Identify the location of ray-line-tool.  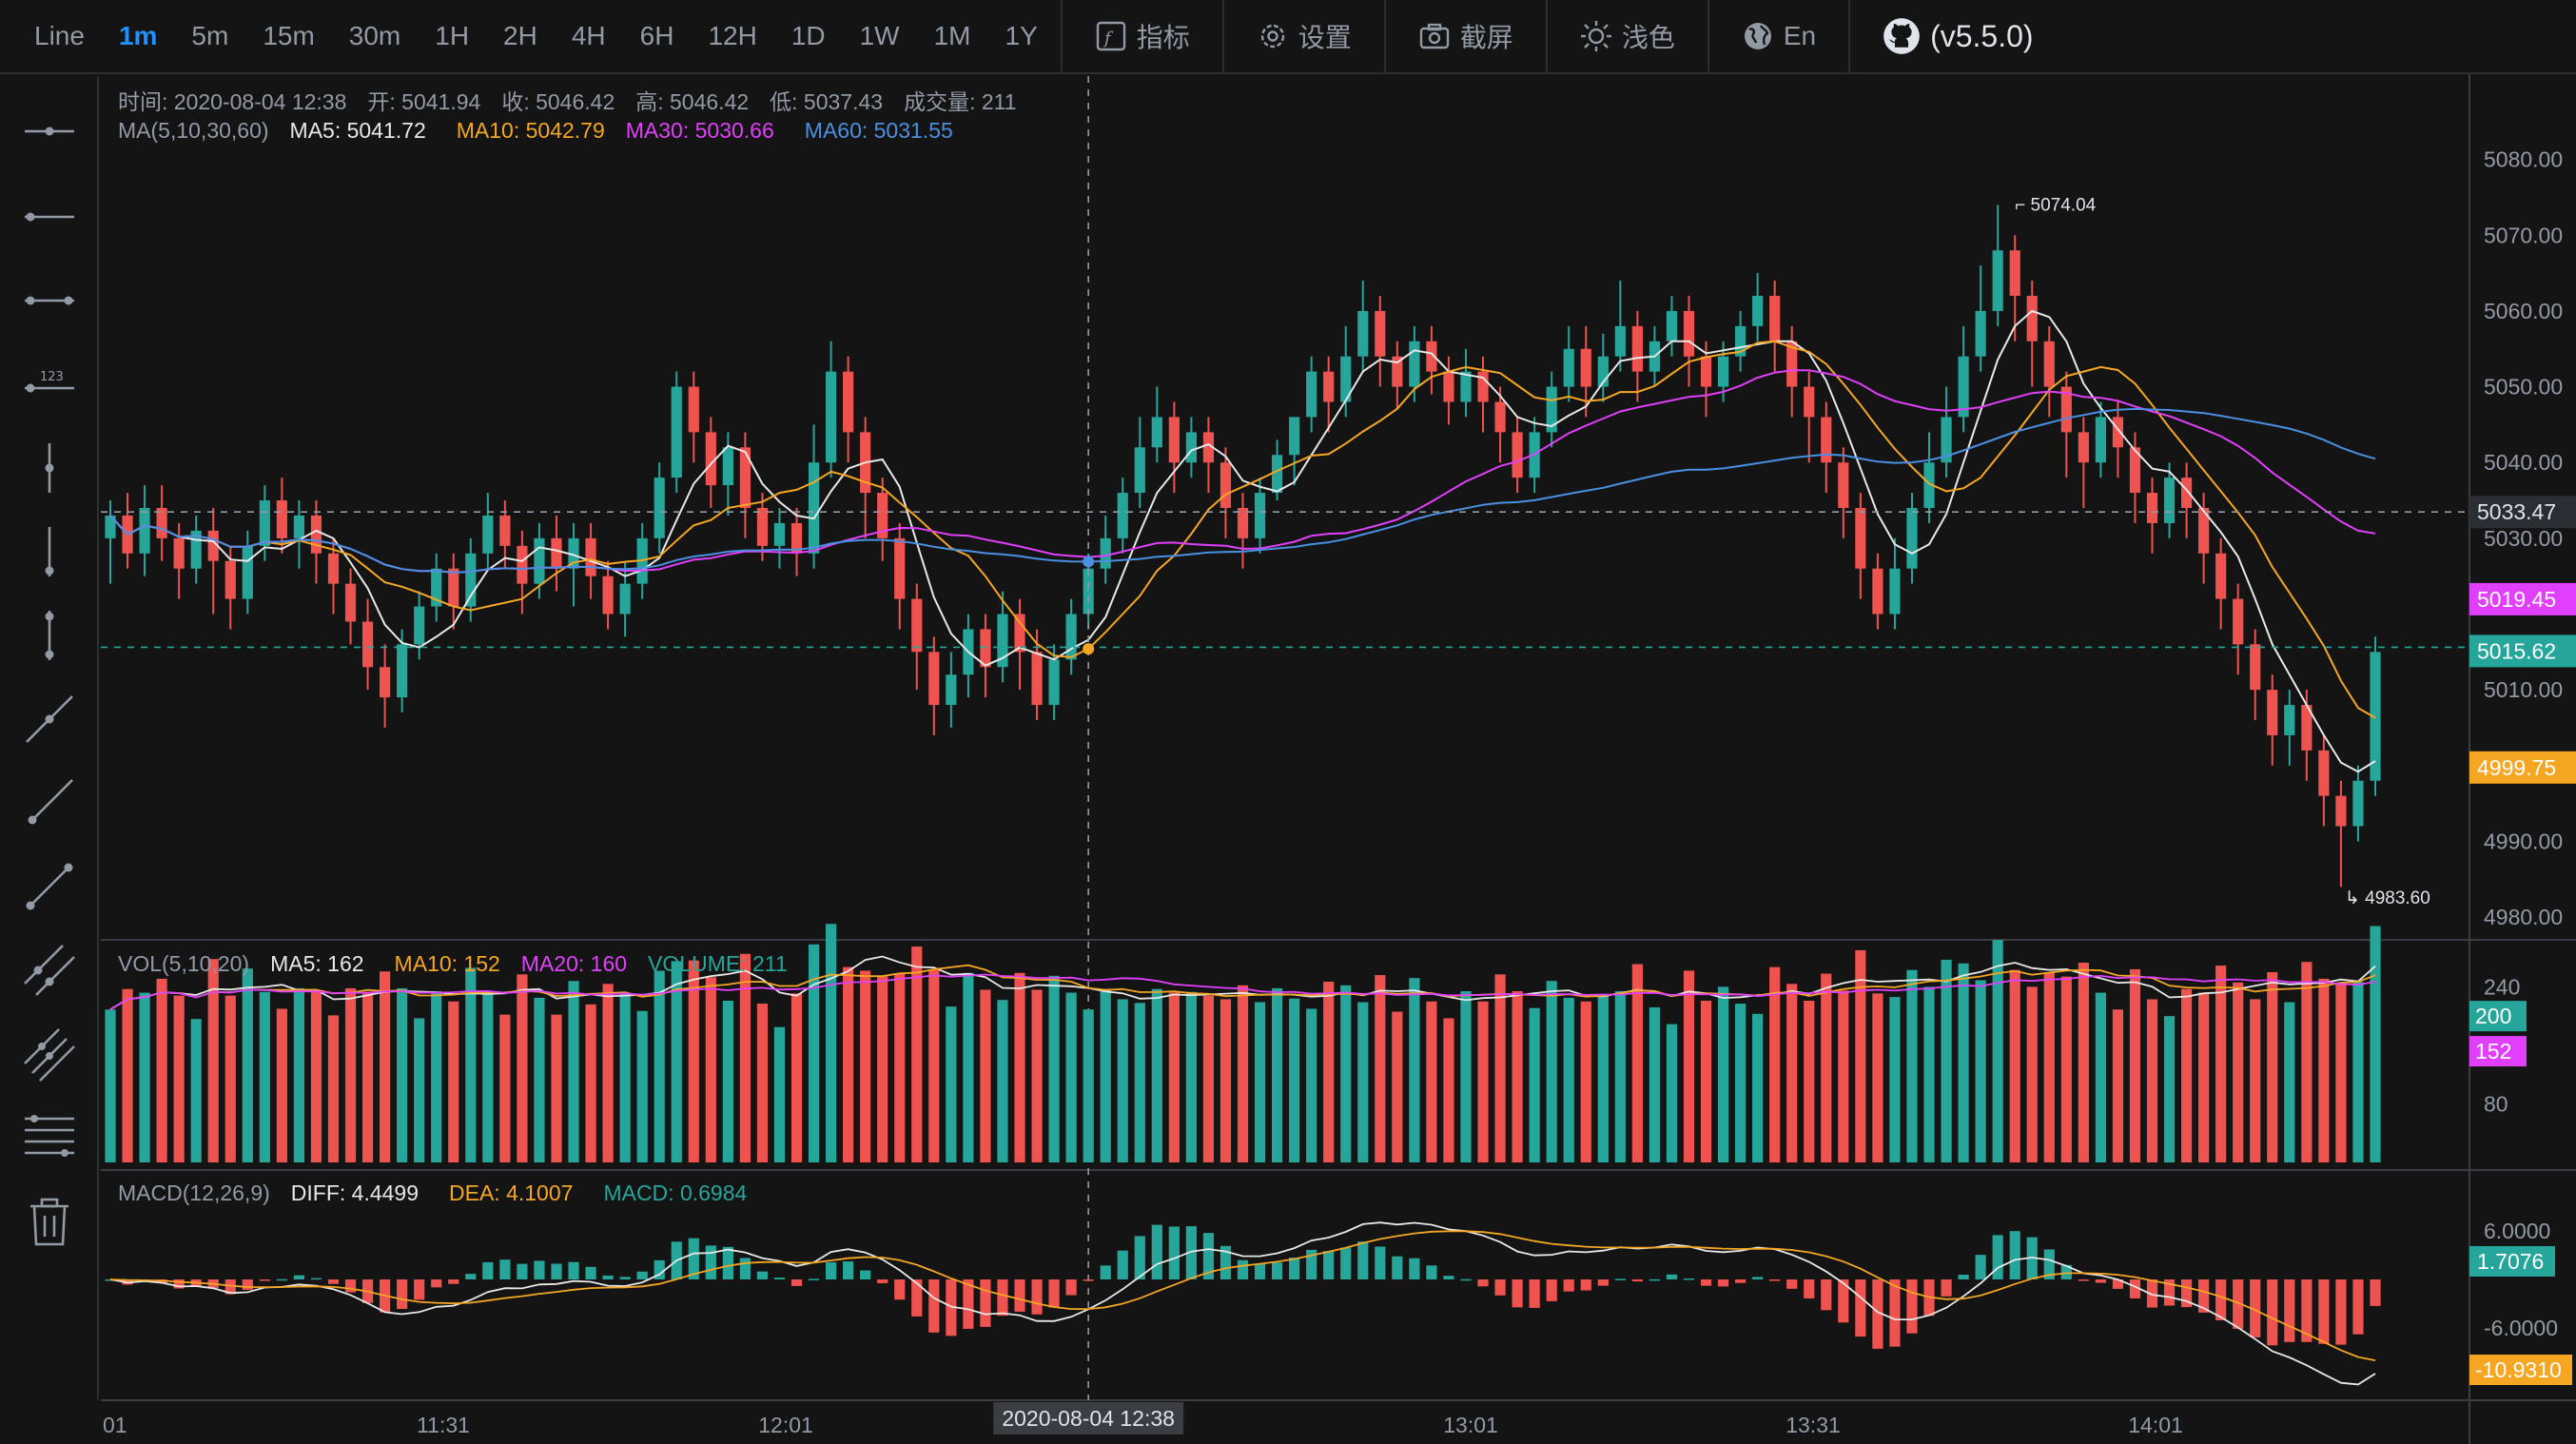
(49, 803).